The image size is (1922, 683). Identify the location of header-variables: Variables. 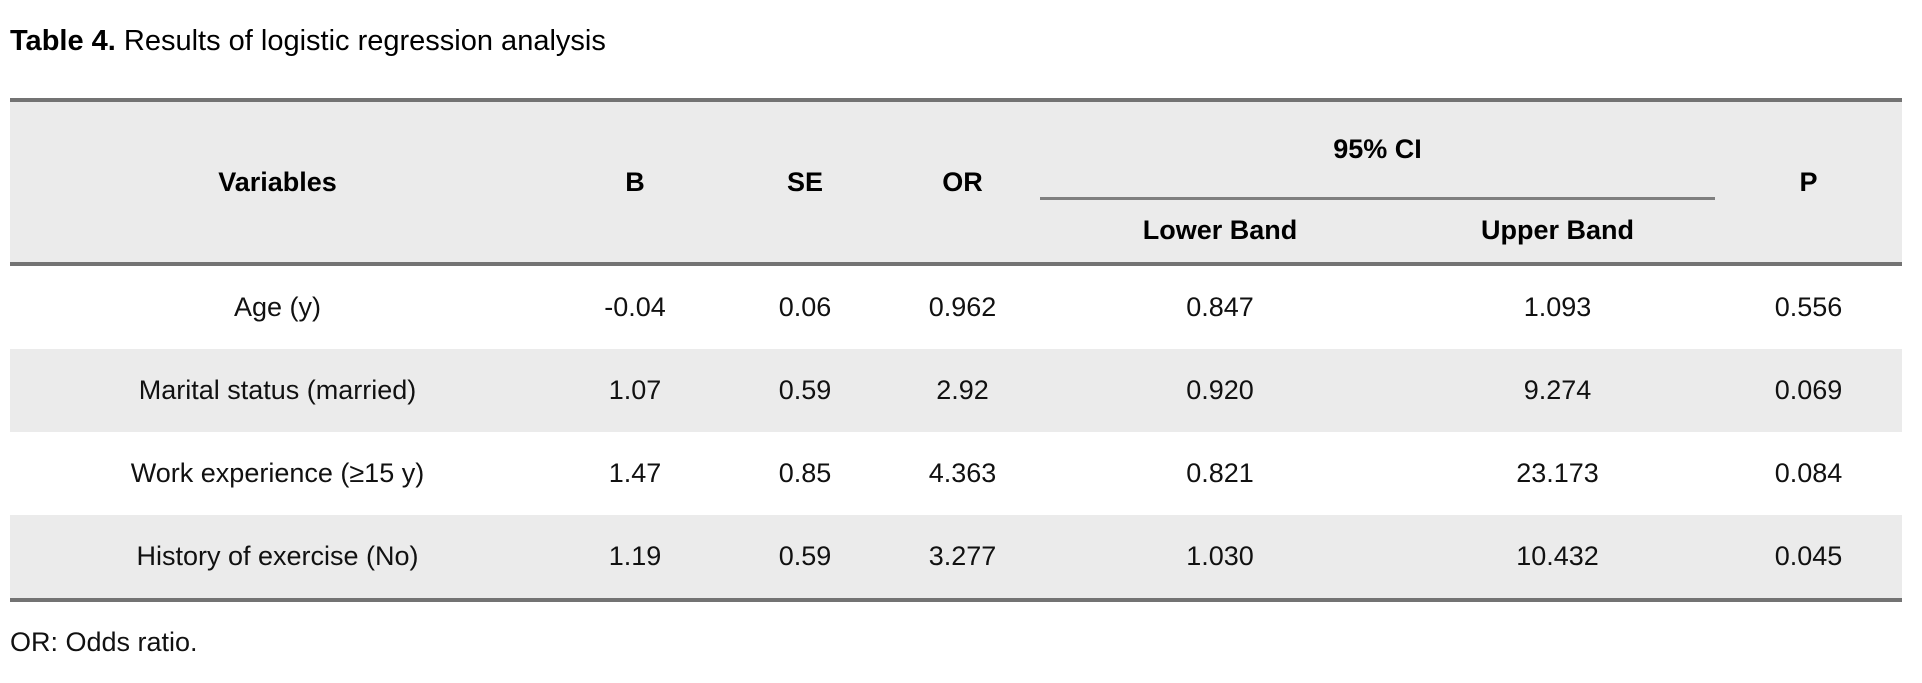
(277, 181).